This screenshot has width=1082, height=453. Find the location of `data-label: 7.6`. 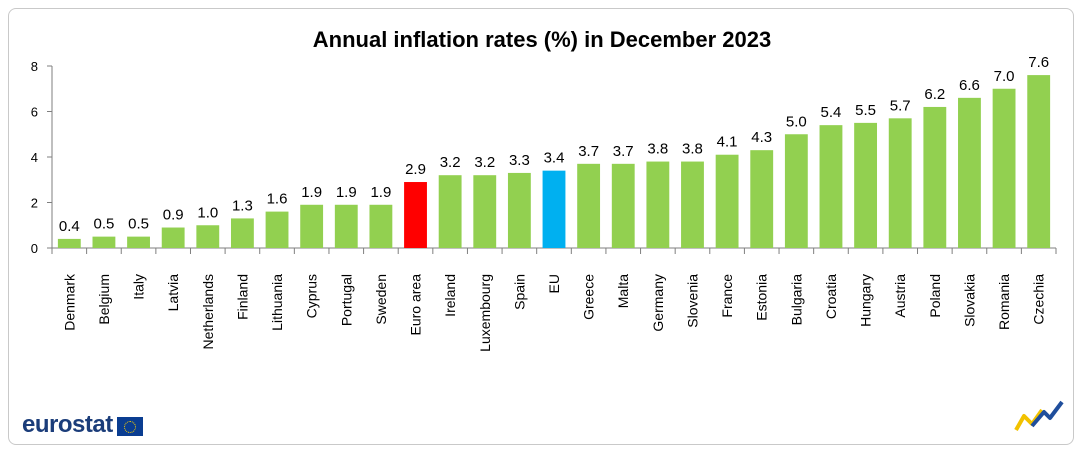

data-label: 7.6 is located at coordinates (1038, 62).